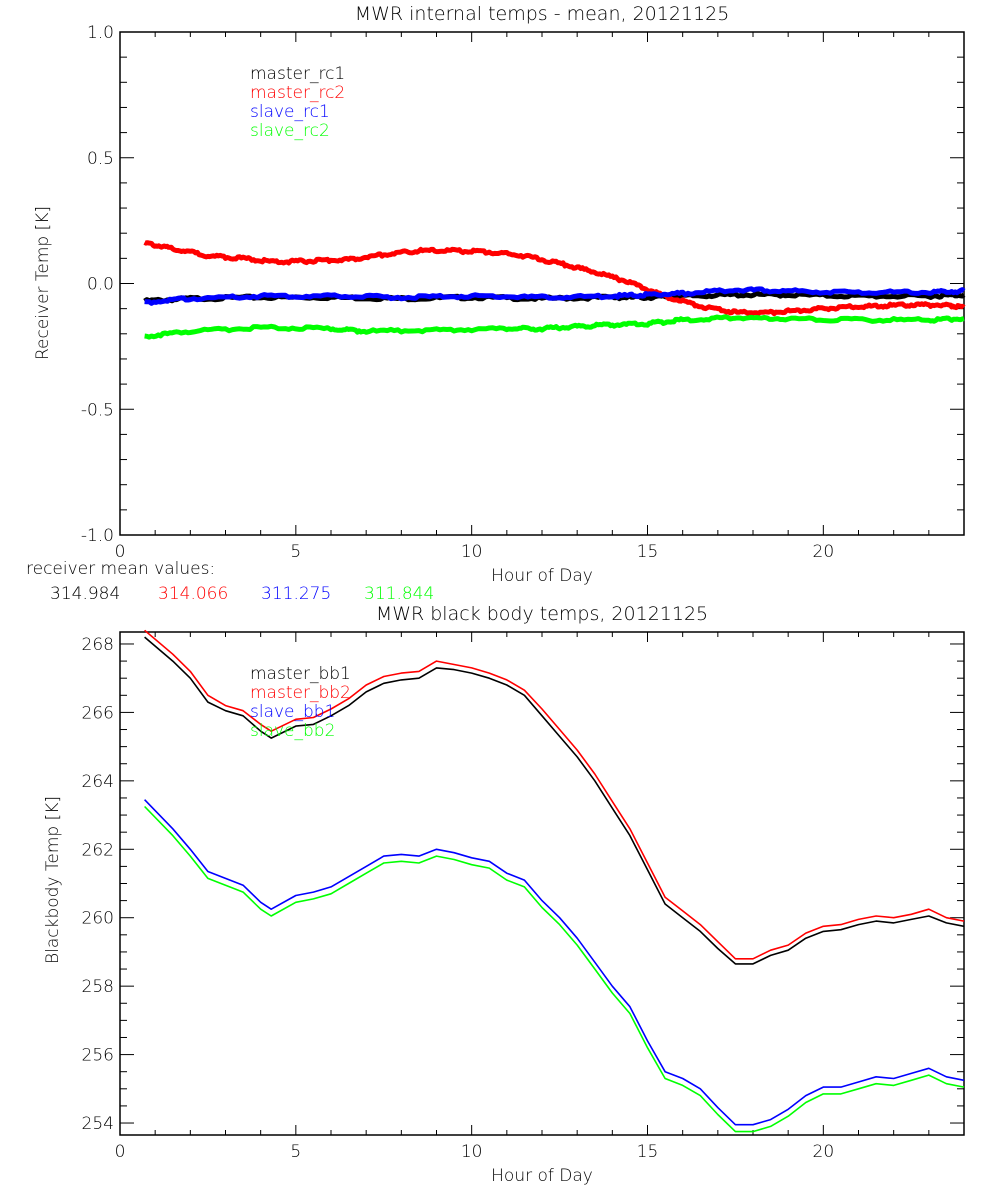  Describe the element at coordinates (292, 731) in the screenshot. I see `legend-entry-slave_bb2: slave_bb2` at that location.